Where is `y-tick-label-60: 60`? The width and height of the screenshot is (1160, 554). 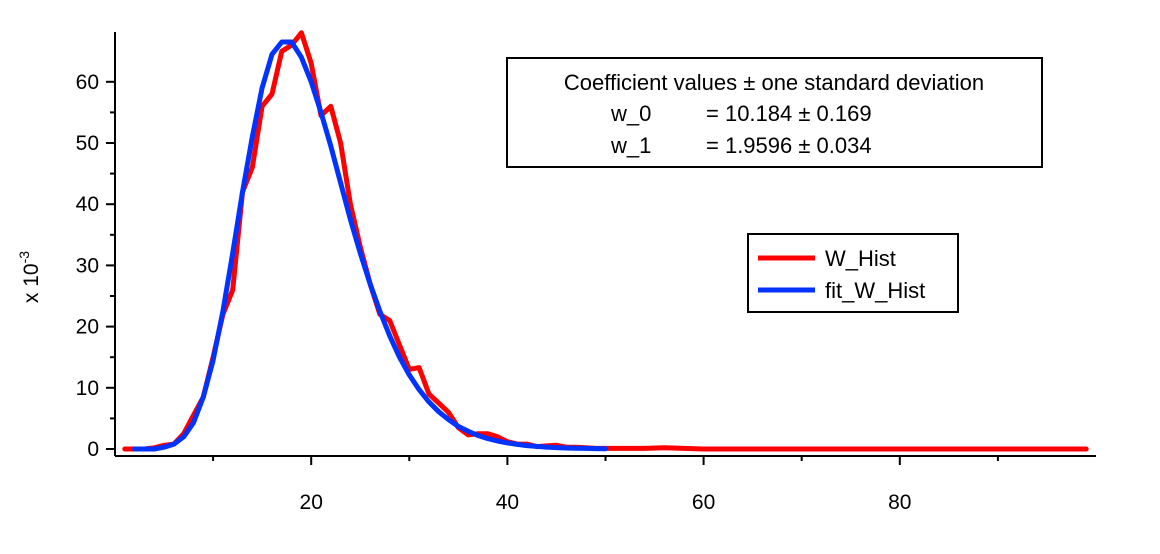 y-tick-label-60: 60 is located at coordinates (87, 82).